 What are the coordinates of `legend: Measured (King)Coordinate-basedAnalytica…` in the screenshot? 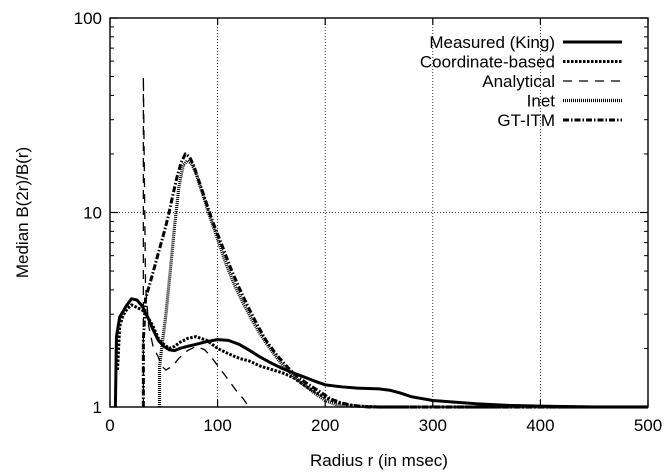 It's located at (521, 81).